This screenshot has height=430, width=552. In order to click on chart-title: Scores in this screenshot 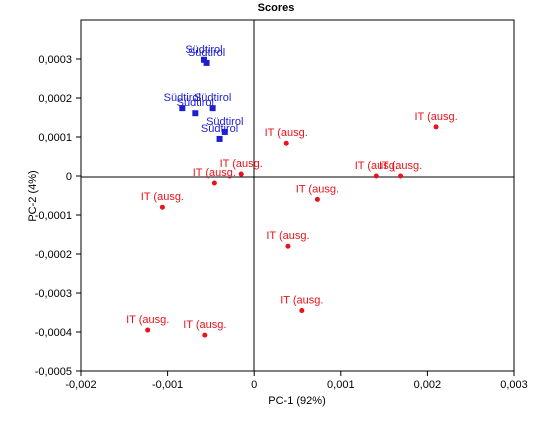, I will do `click(276, 8)`.